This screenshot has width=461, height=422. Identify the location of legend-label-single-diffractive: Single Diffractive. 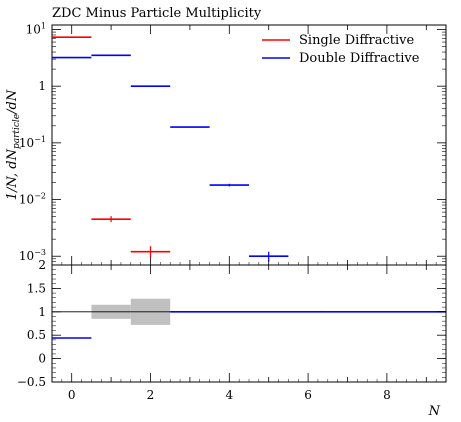
(357, 40).